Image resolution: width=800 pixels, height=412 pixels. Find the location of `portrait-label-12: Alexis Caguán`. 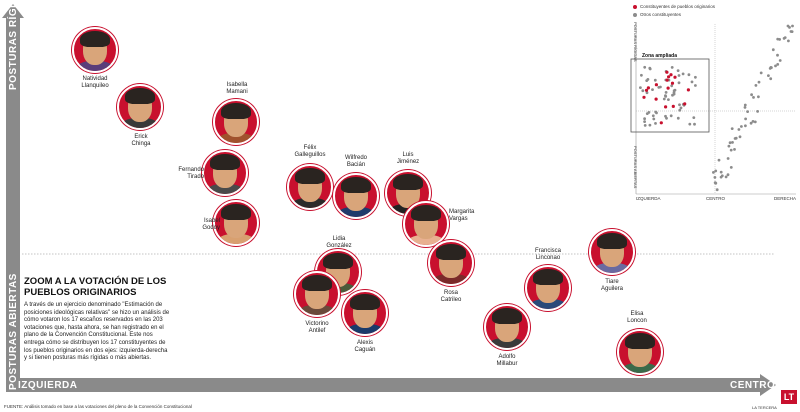

portrait-label-12: Alexis Caguán is located at coordinates (365, 346).